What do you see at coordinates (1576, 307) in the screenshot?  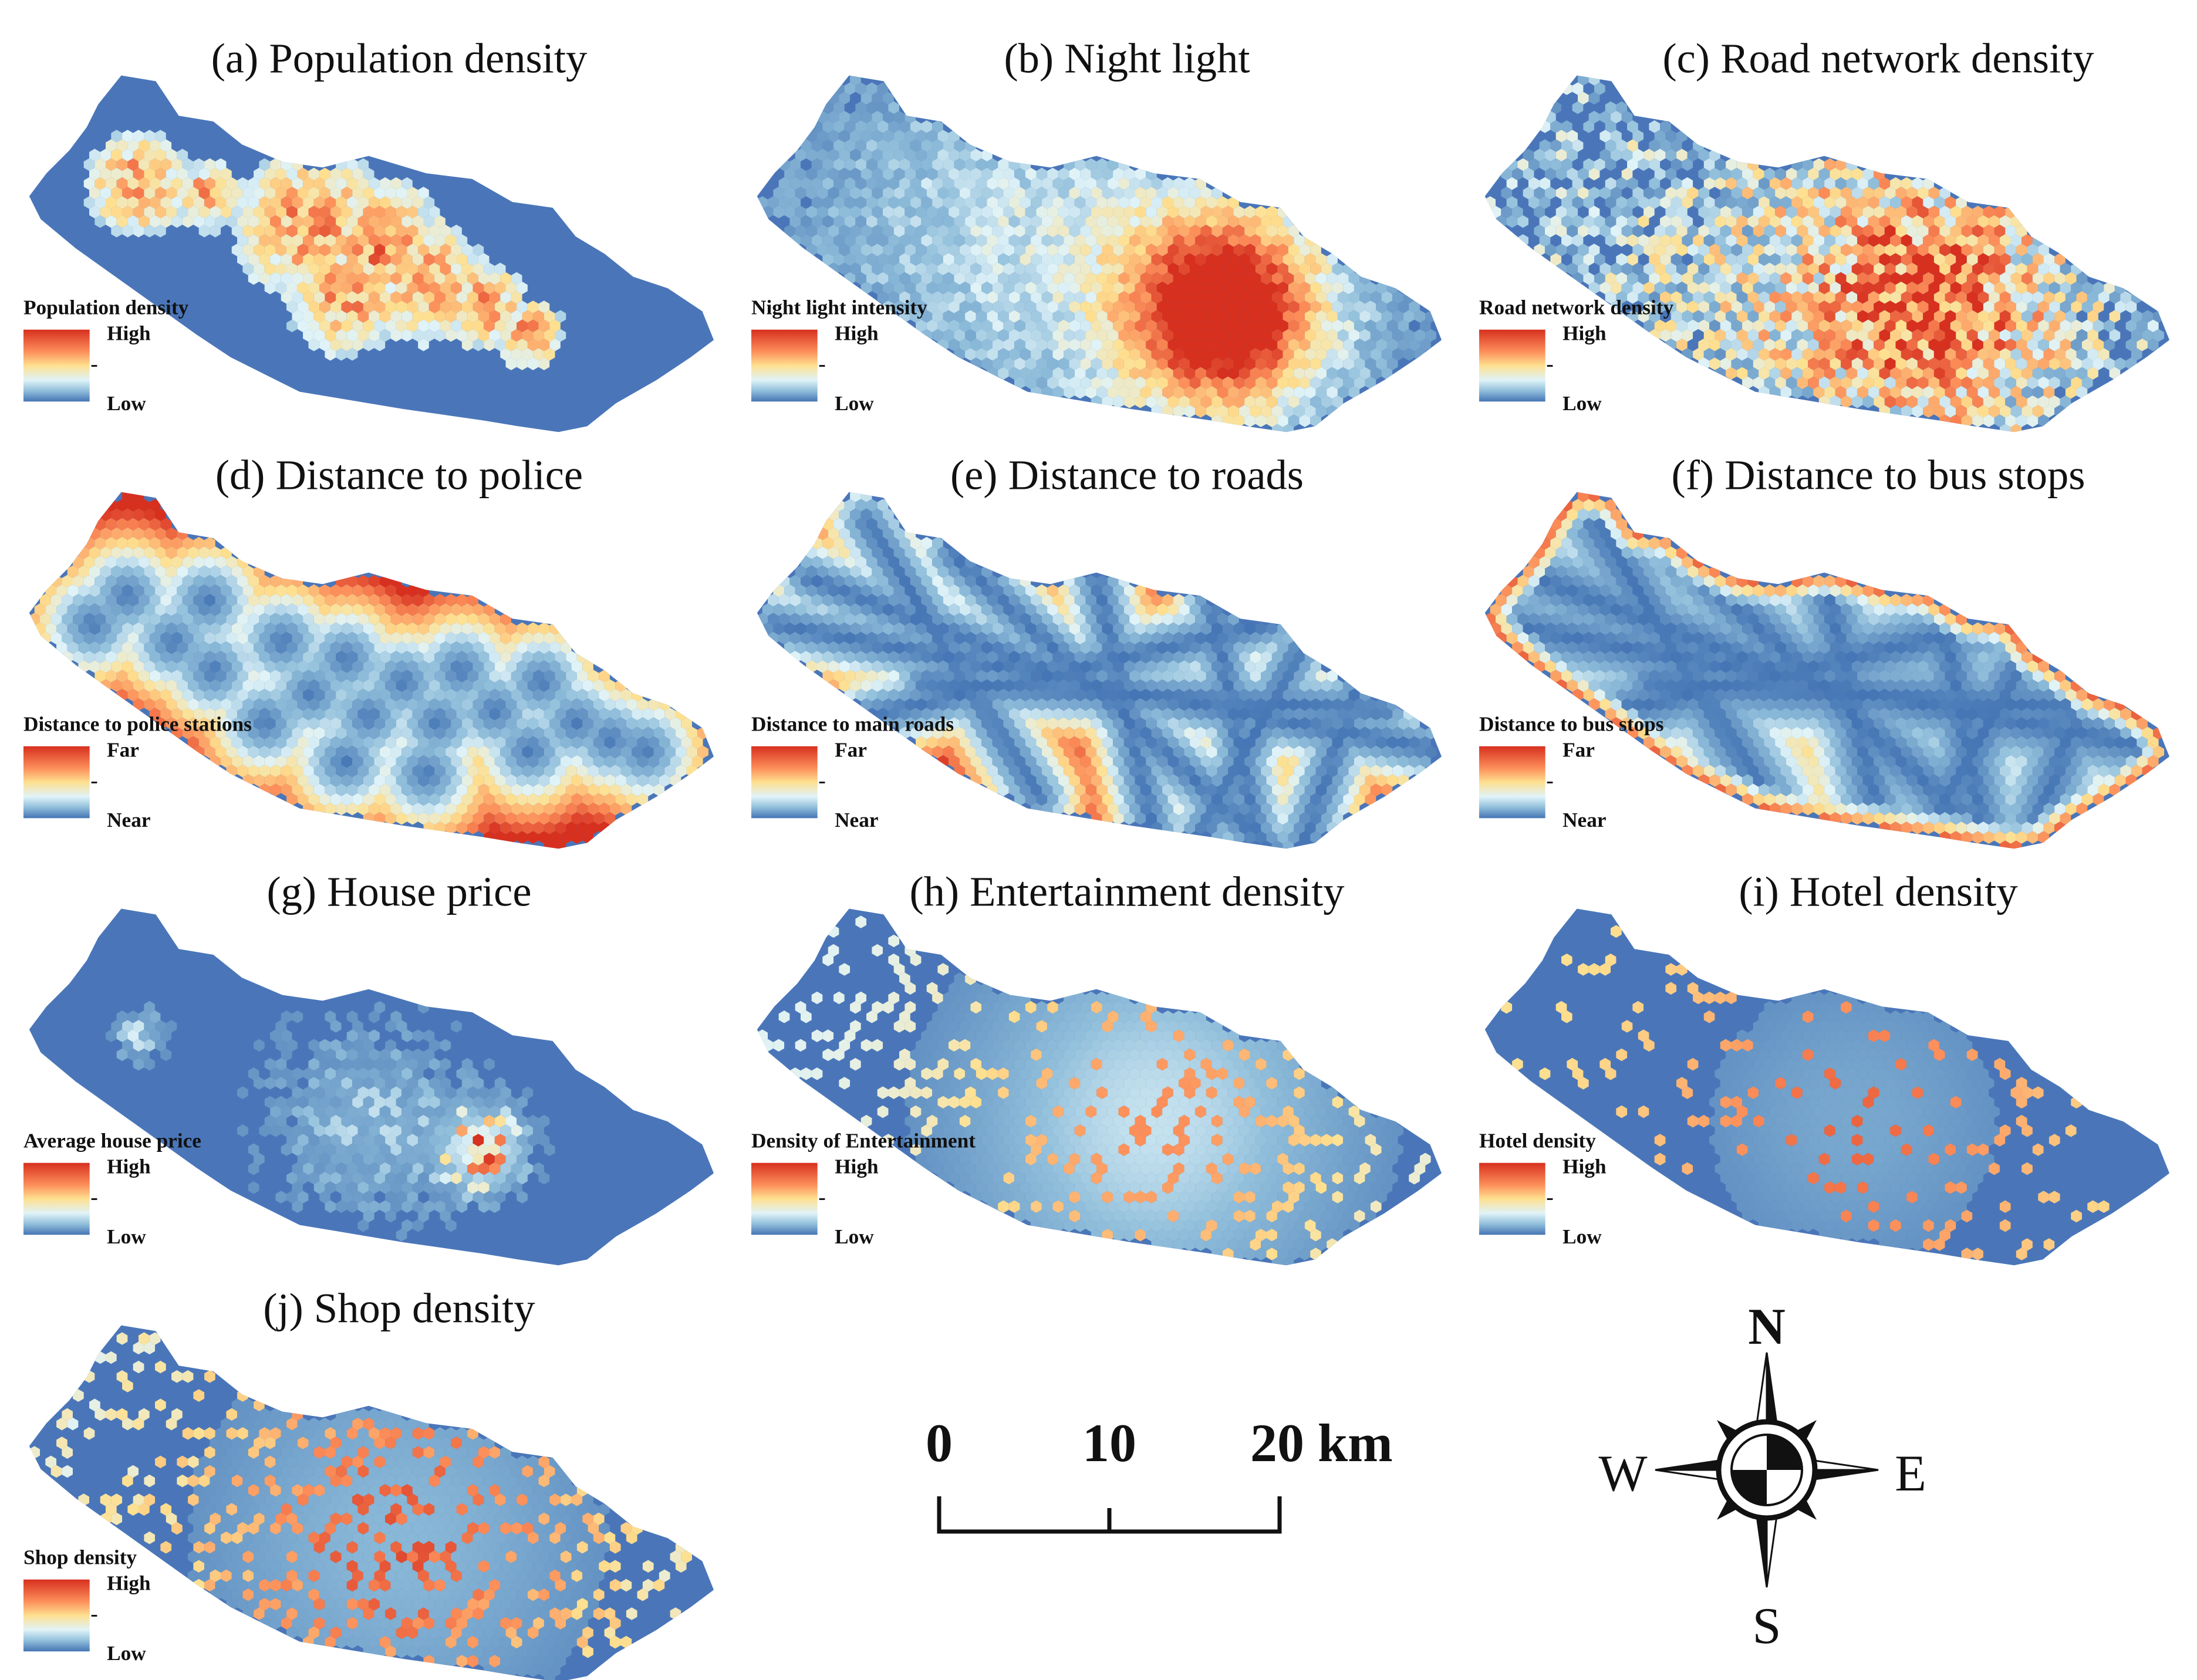 I see `legend-title-c: Road network density` at bounding box center [1576, 307].